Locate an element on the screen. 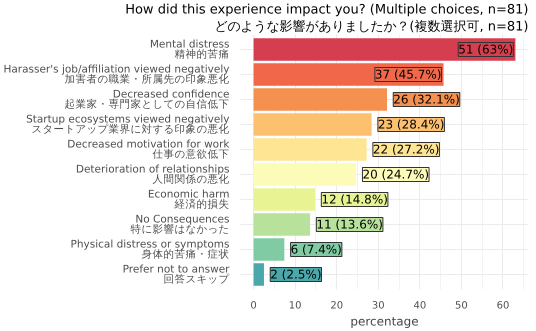 This screenshot has width=536, height=331. y-tick-label: Economic harm 経済的損失 is located at coordinates (189, 199).